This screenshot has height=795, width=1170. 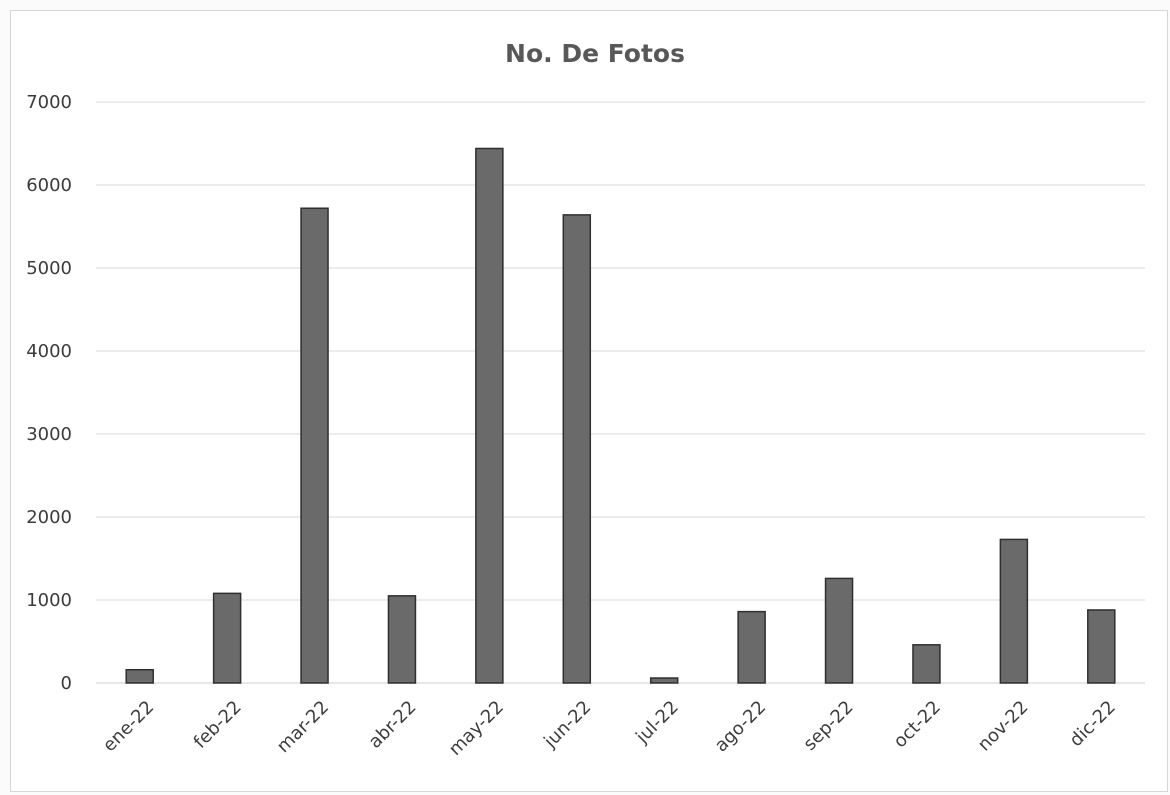 What do you see at coordinates (49, 600) in the screenshot?
I see `y-tick-label: 1000` at bounding box center [49, 600].